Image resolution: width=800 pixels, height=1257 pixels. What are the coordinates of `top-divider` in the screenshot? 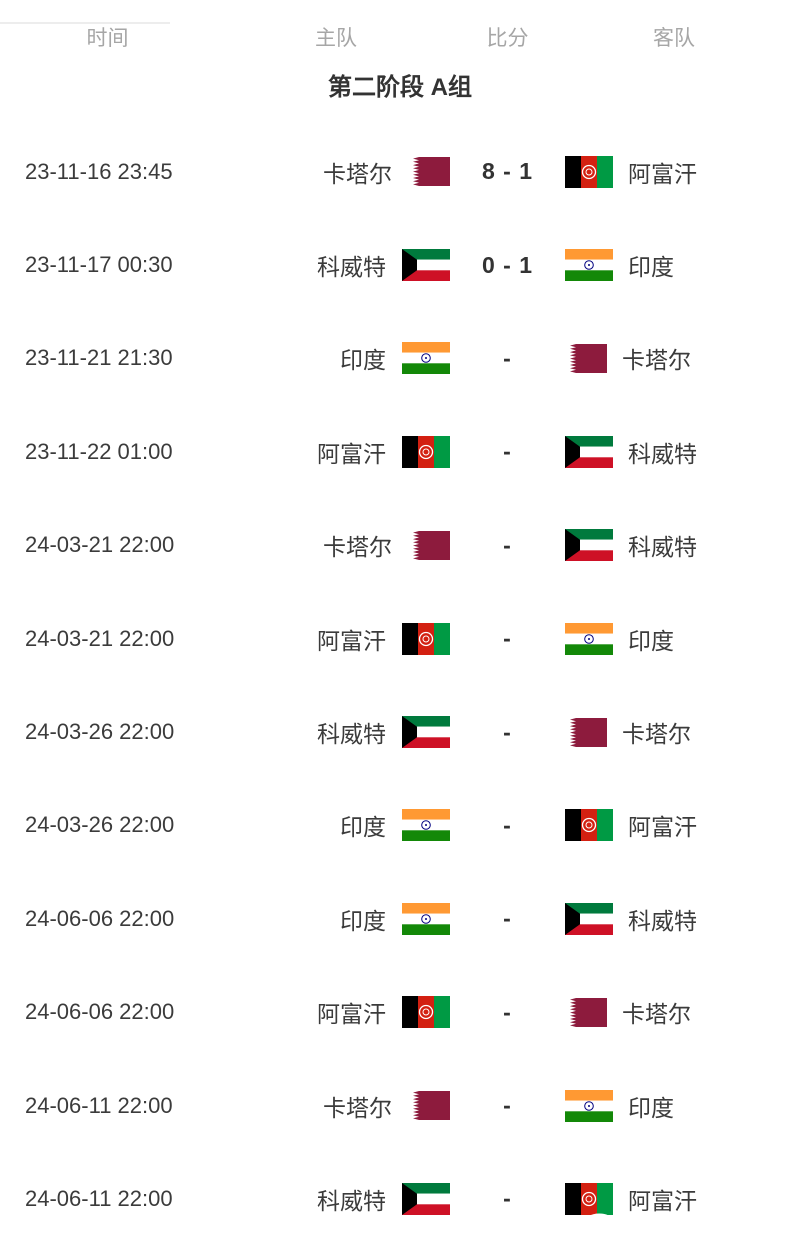 It's located at (85, 23).